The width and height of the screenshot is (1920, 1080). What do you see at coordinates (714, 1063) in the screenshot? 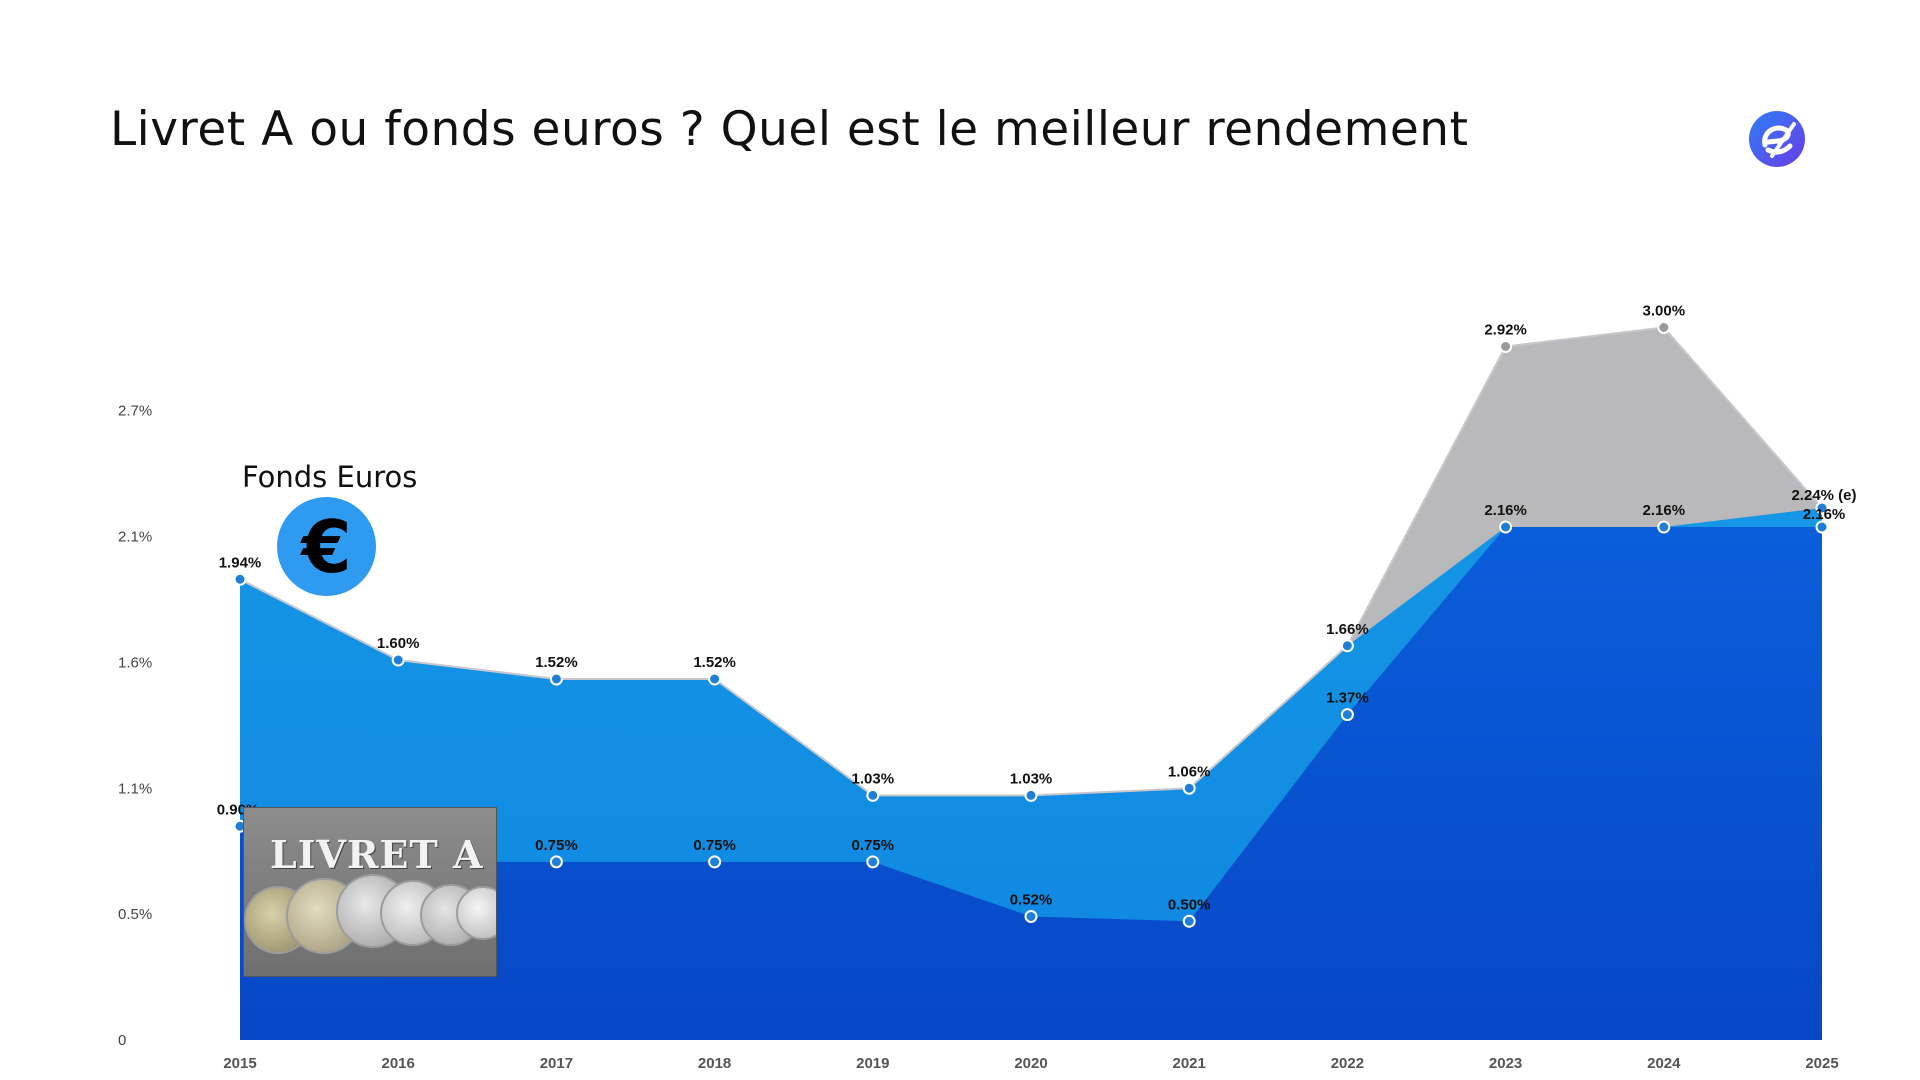
I see `x-tick-label: 2018` at bounding box center [714, 1063].